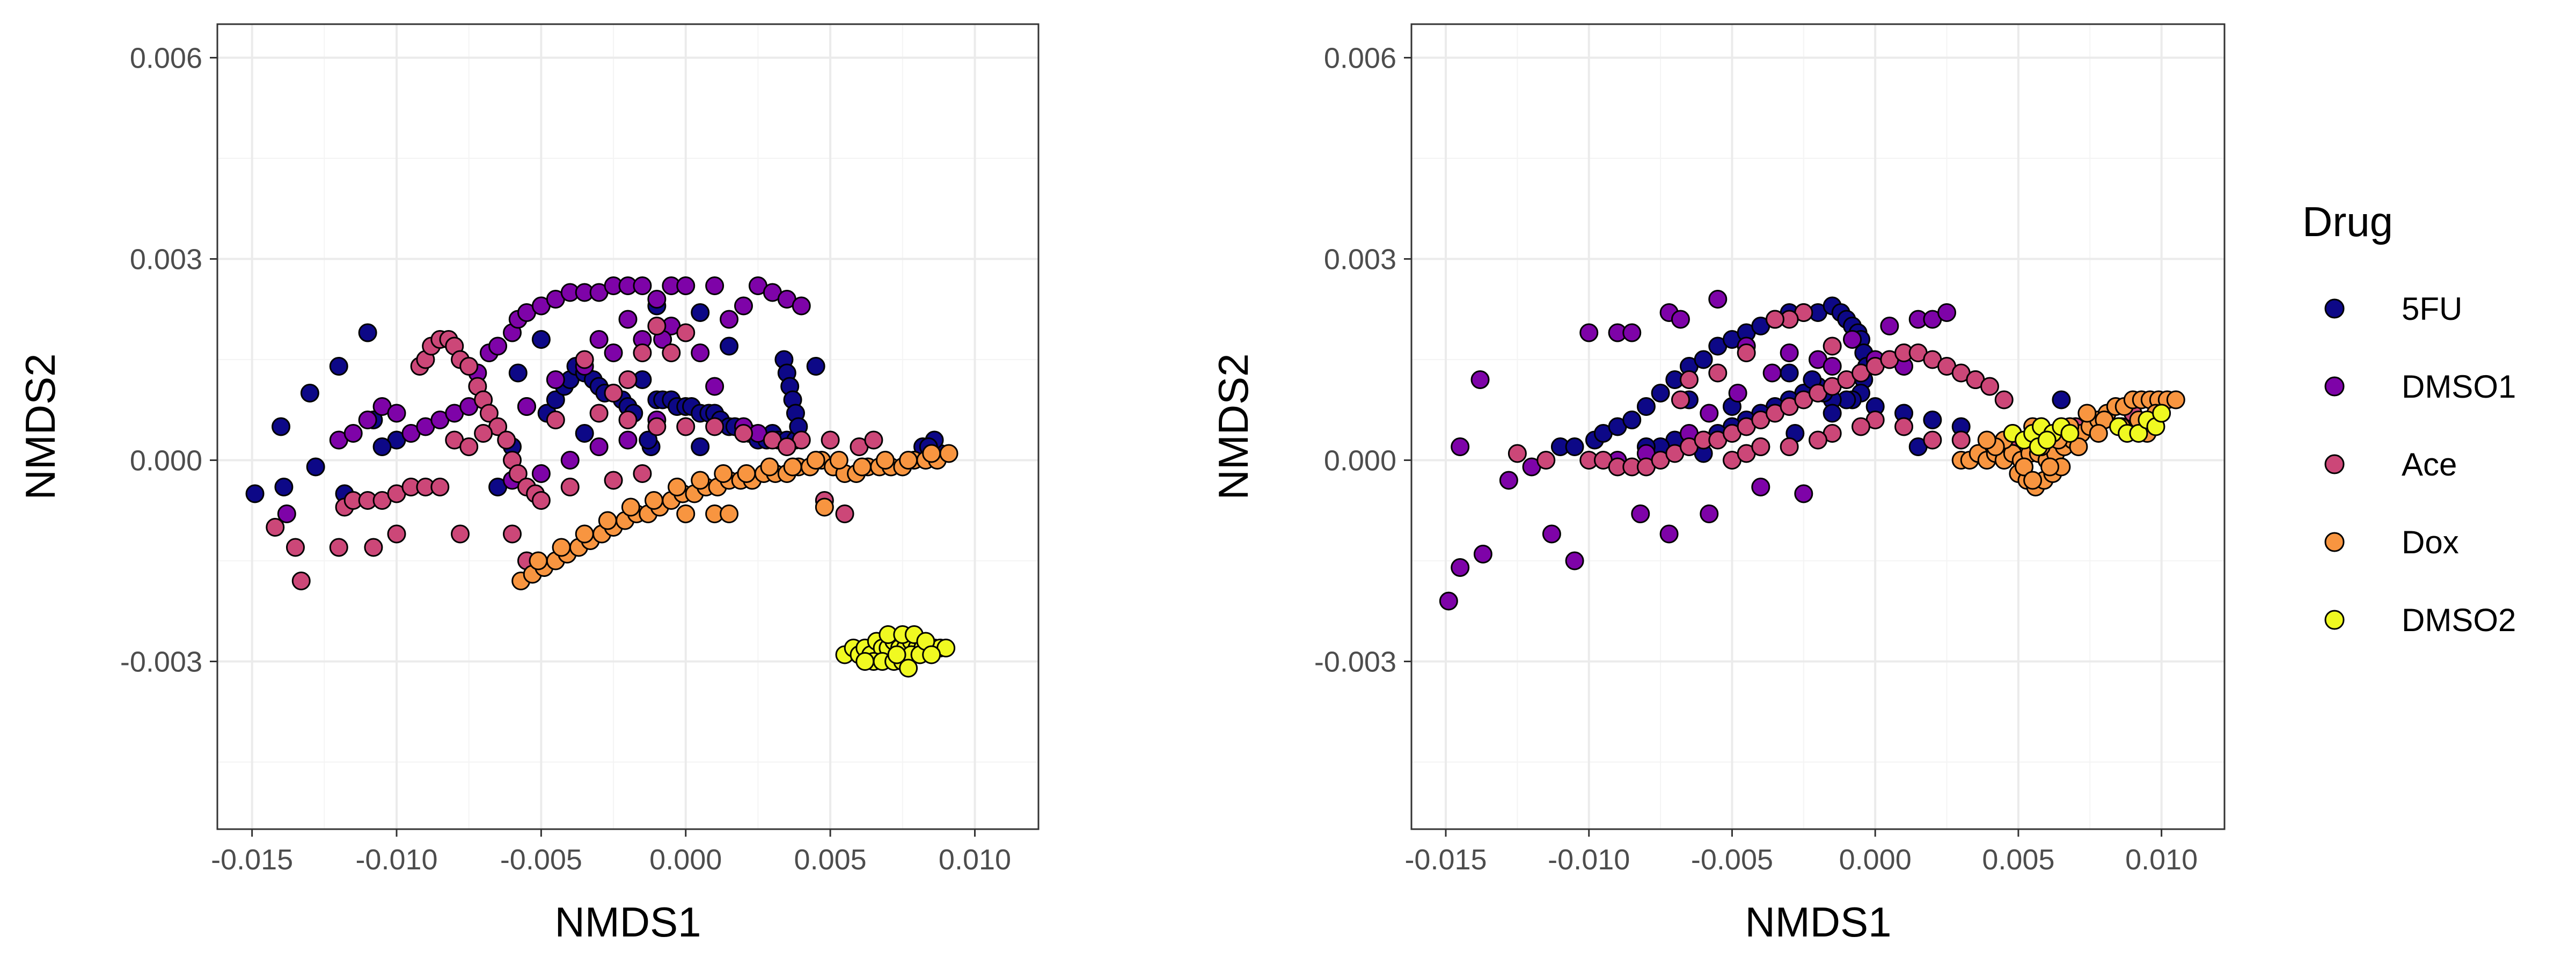  I want to click on y-tick-label: 0.000, so click(166, 461).